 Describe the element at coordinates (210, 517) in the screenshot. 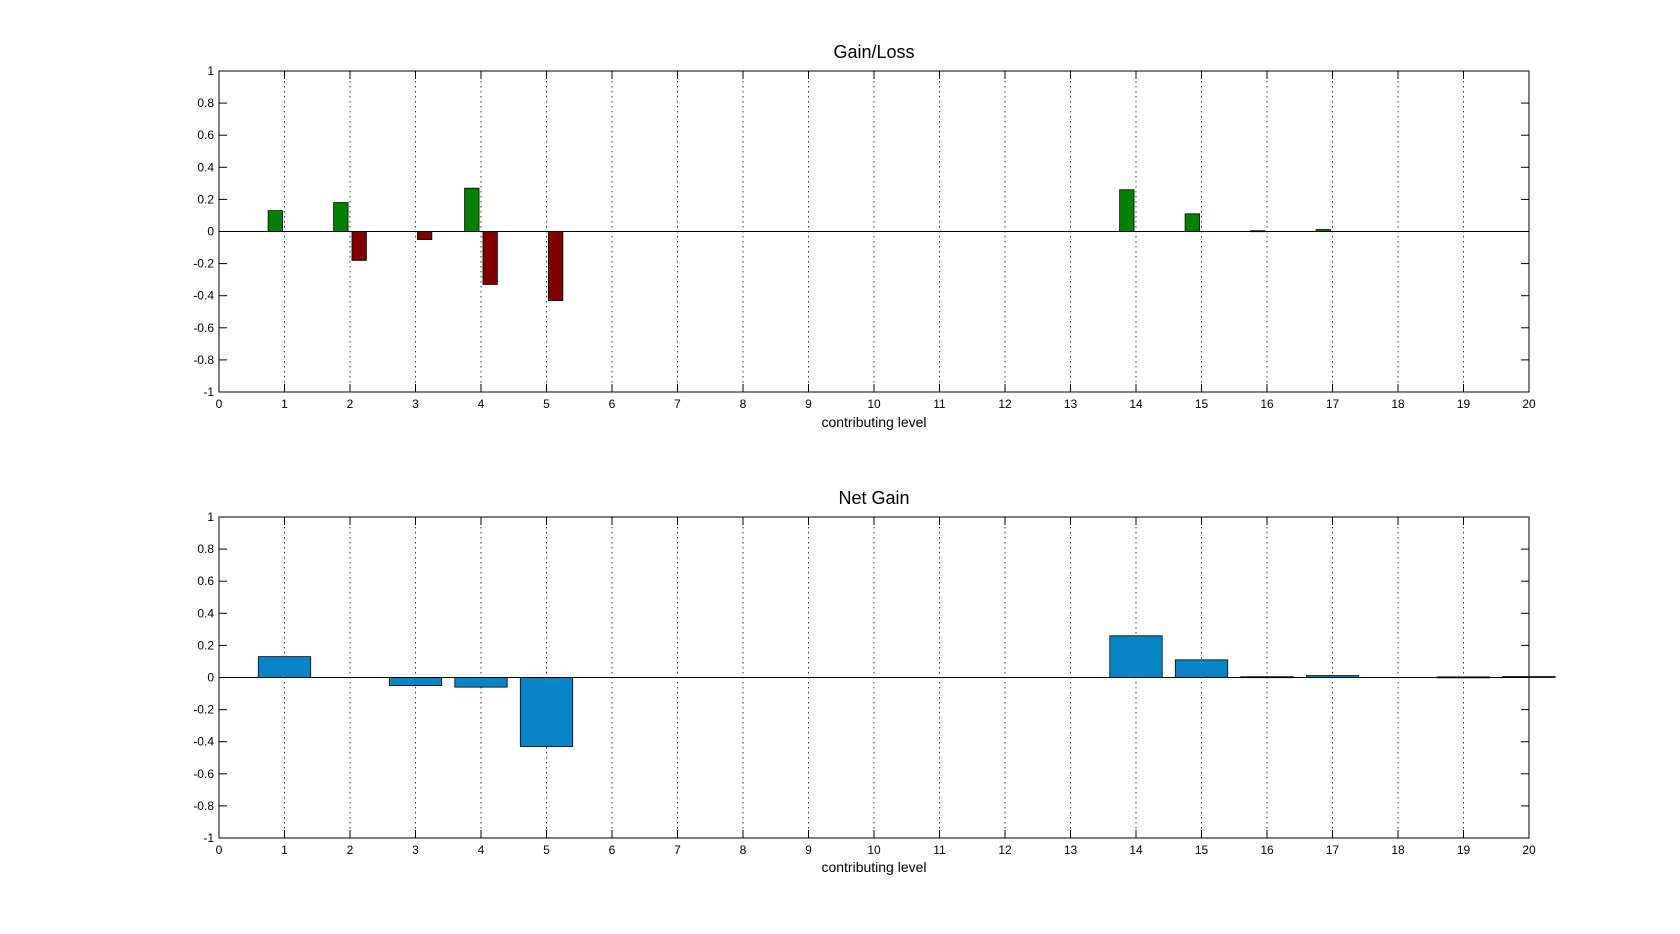

I see `net-gain-y-tick-label: 1` at that location.